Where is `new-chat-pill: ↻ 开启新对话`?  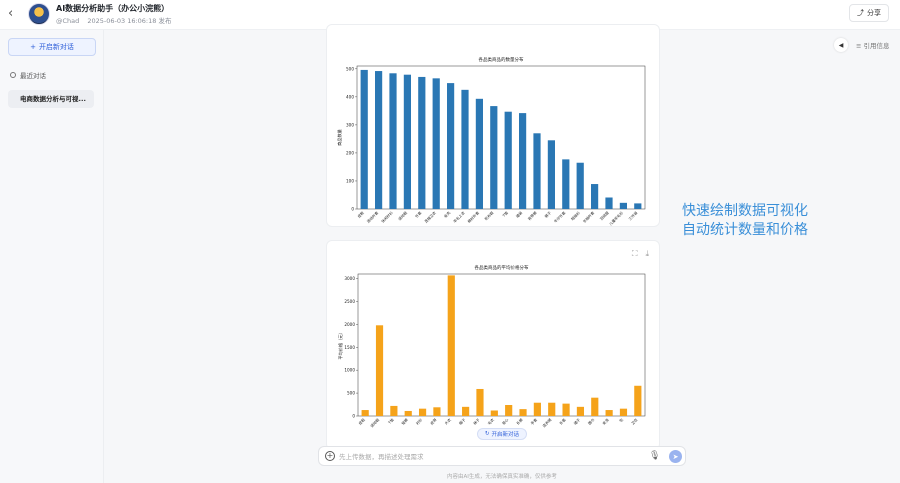 new-chat-pill: ↻ 开启新对话 is located at coordinates (502, 434).